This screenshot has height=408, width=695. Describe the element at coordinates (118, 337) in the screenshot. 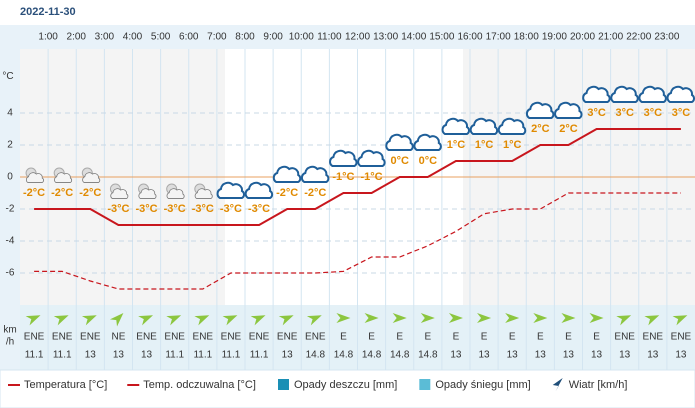

I see `wind-direction: NE` at that location.